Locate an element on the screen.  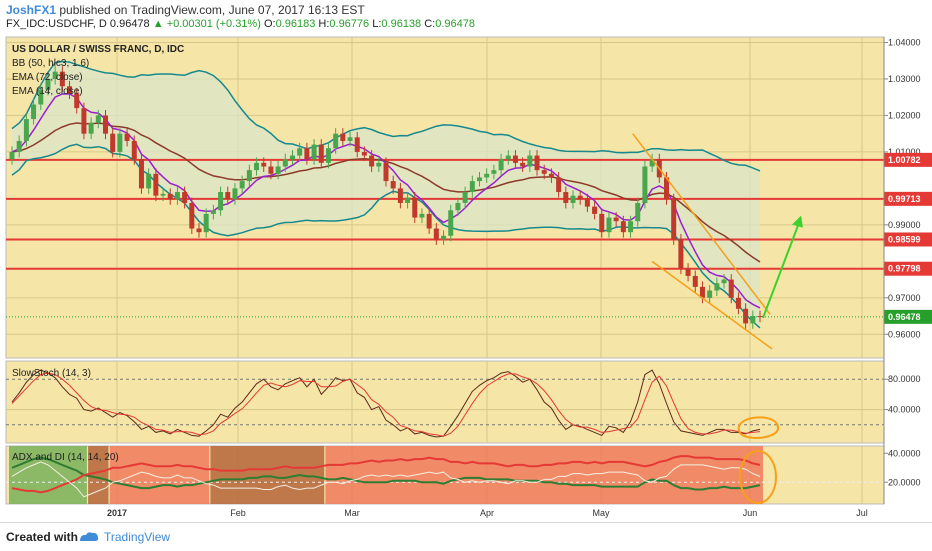
y-tick-label: 0.97000 is located at coordinates (904, 298).